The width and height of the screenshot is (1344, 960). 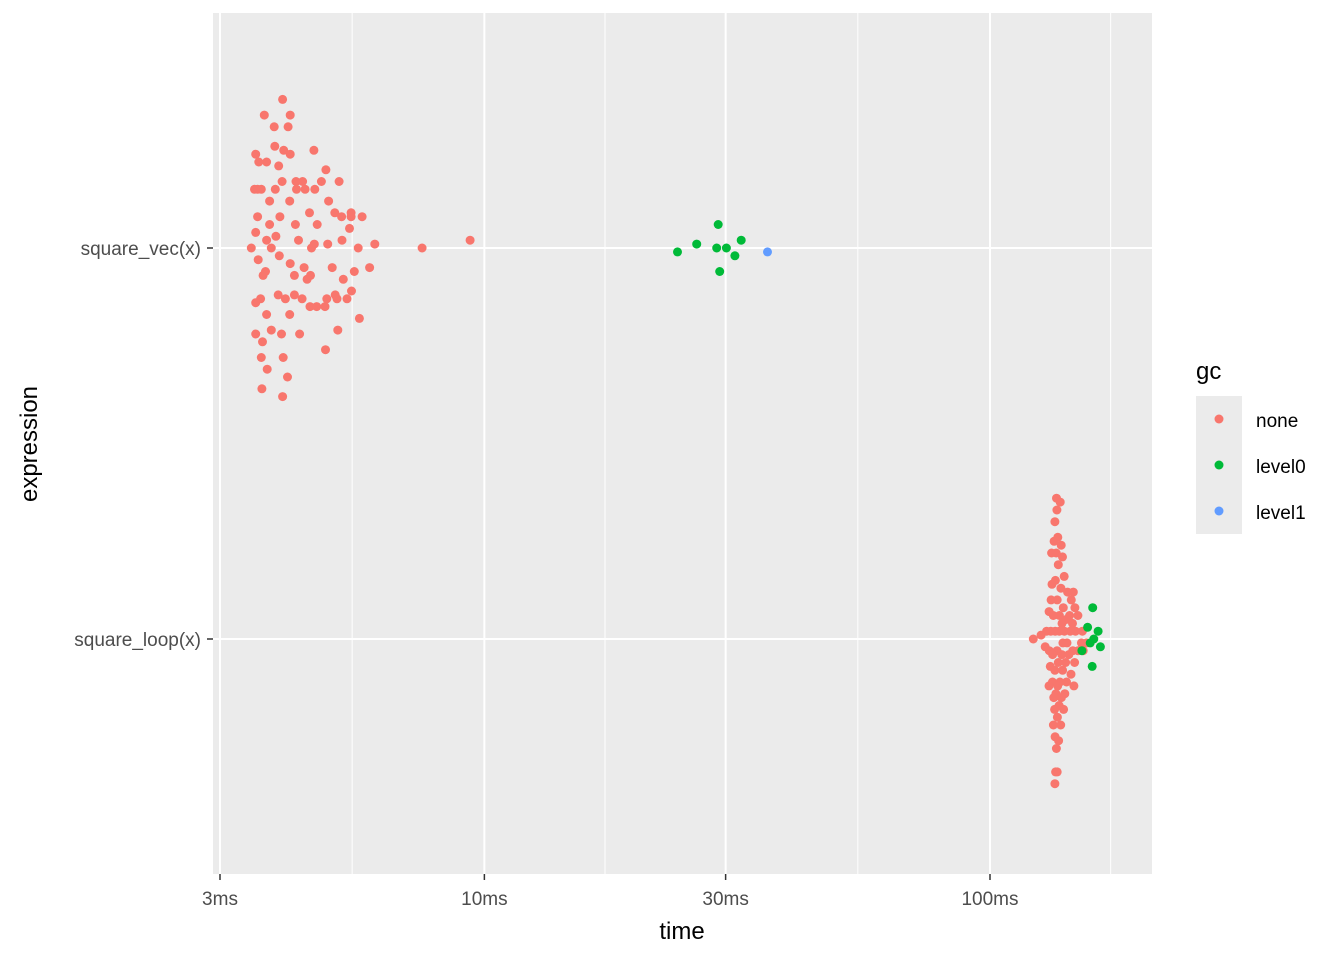 What do you see at coordinates (1219, 511) in the screenshot?
I see `legend-key-level1` at bounding box center [1219, 511].